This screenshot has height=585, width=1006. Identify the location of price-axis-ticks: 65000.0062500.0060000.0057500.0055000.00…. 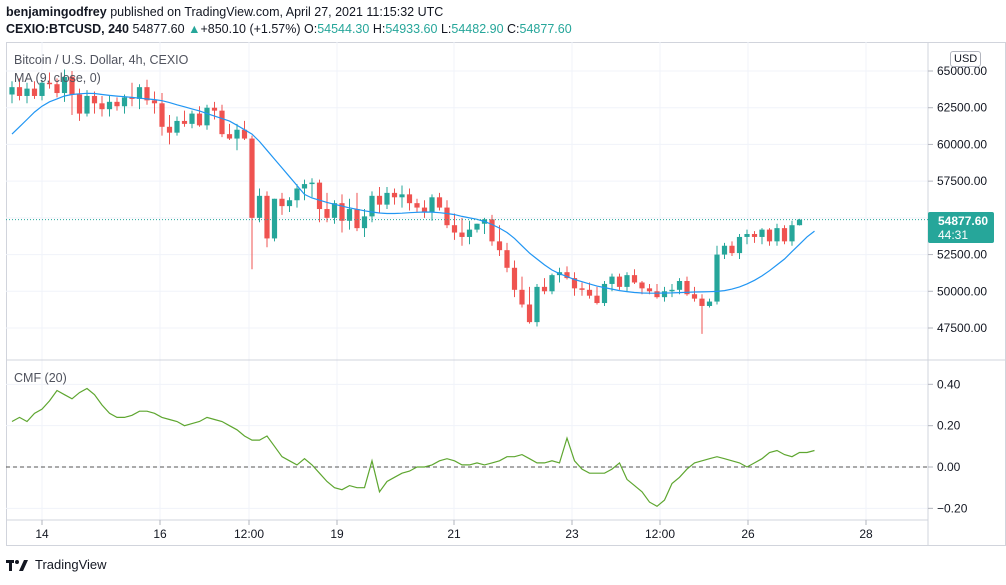
(957, 199).